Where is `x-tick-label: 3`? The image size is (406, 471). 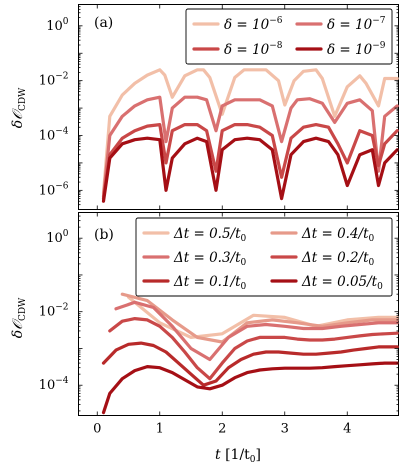 x-tick-label: 3 is located at coordinates (285, 429).